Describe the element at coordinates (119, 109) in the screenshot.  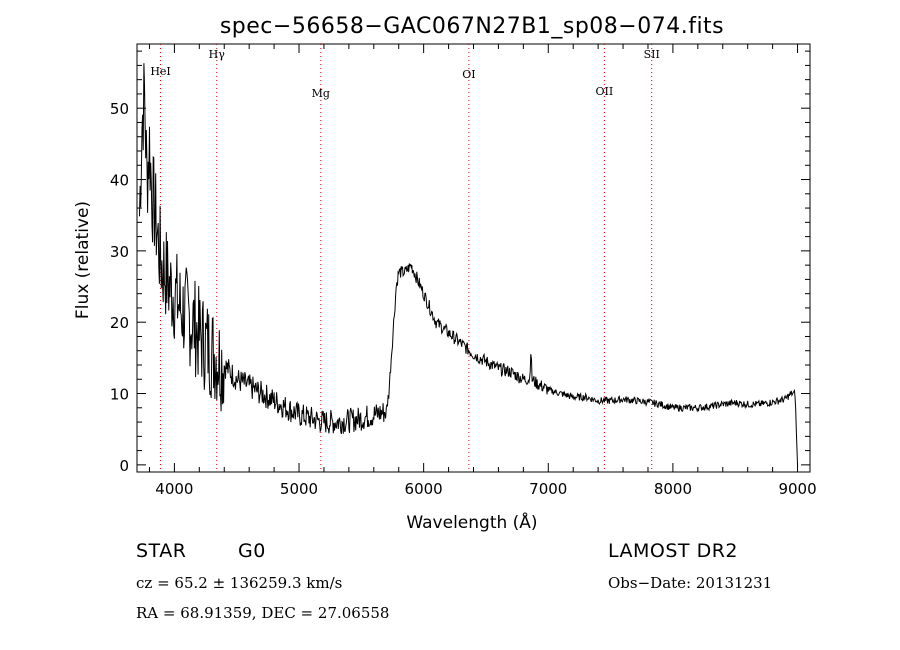
I see `y-tick-label: 50` at that location.